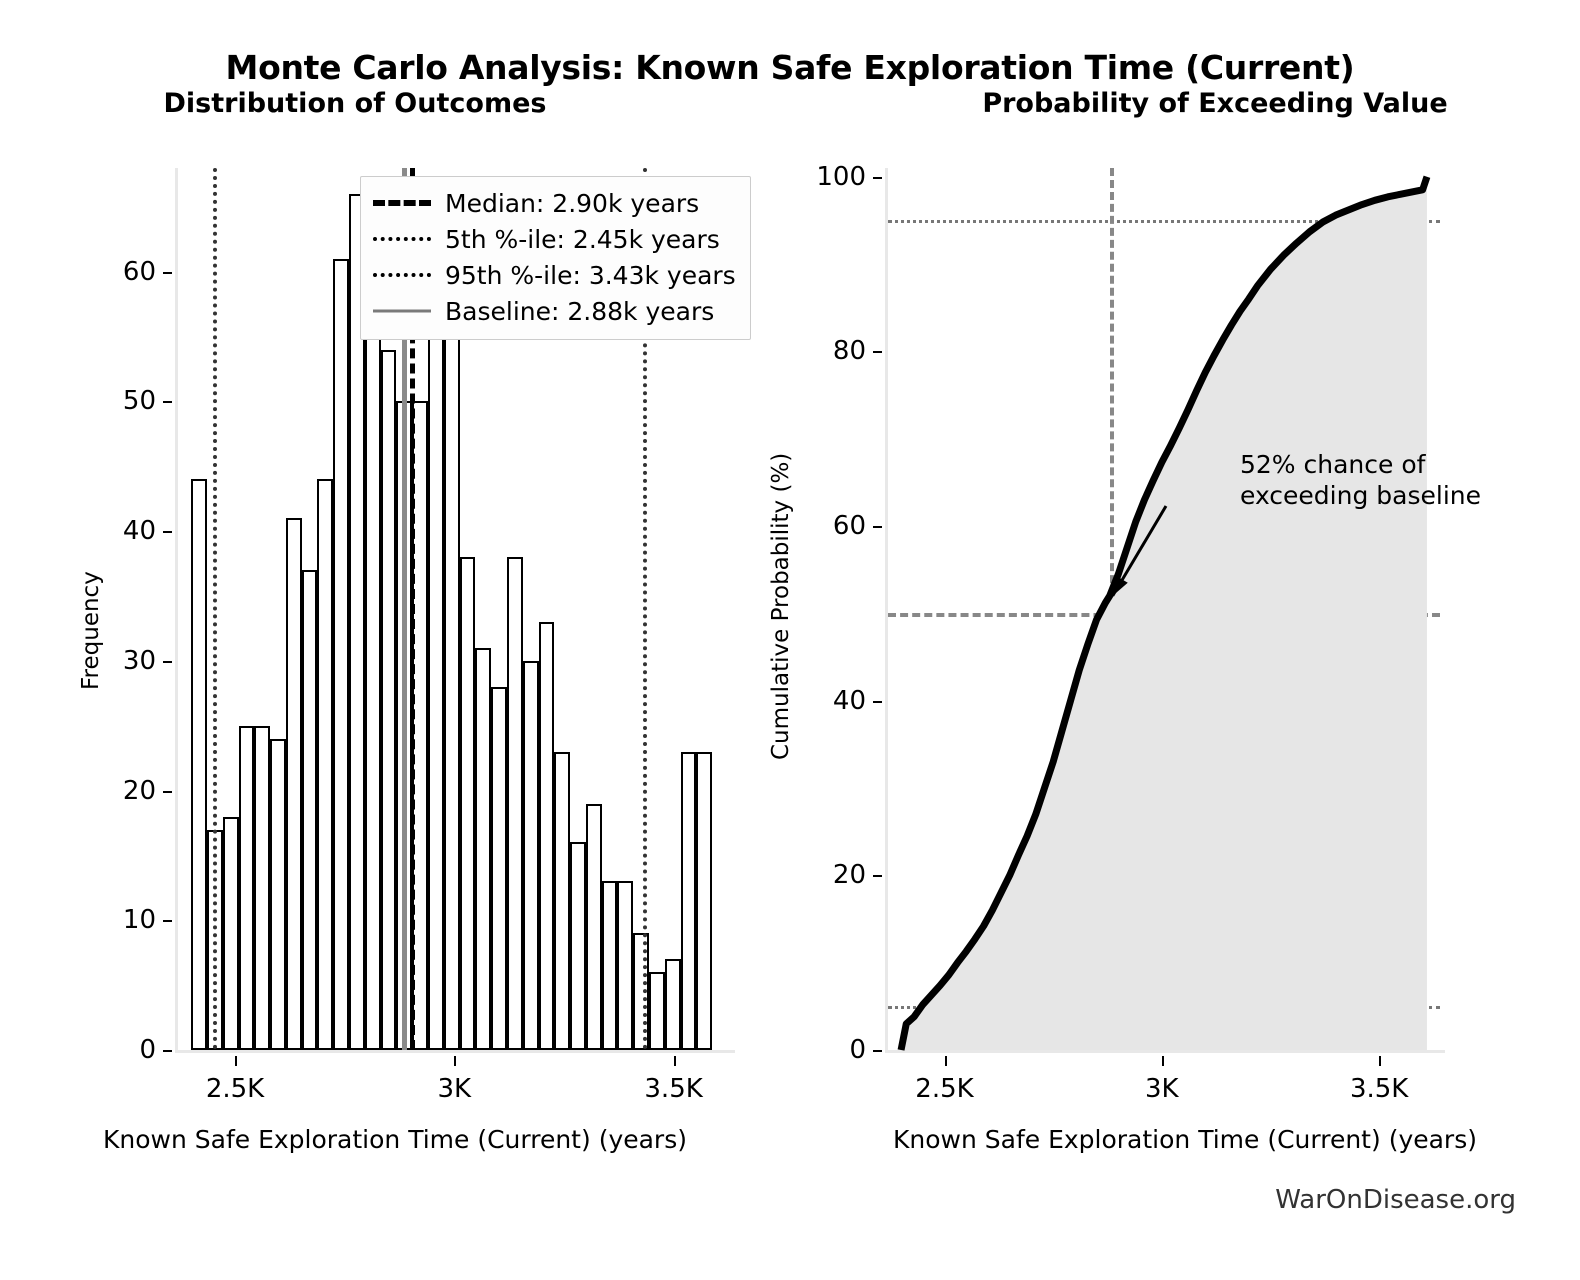  I want to click on legend-label-p95: 95th %-ile: 3.43k years, so click(590, 275).